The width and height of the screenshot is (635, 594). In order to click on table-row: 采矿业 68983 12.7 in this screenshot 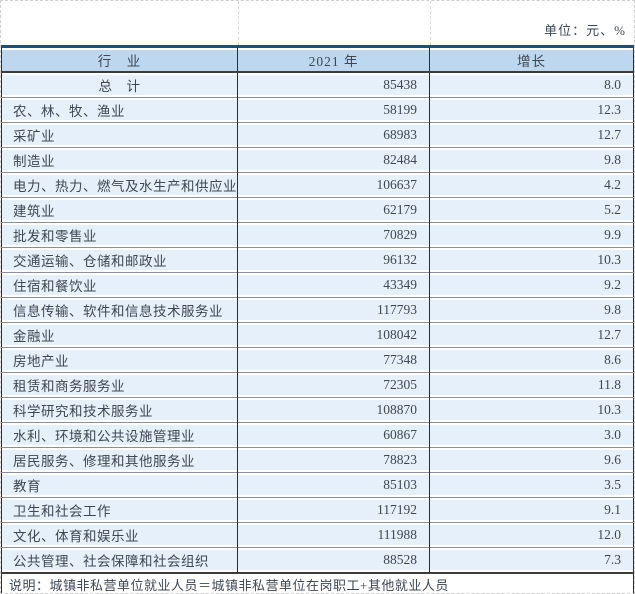, I will do `click(317, 135)`.